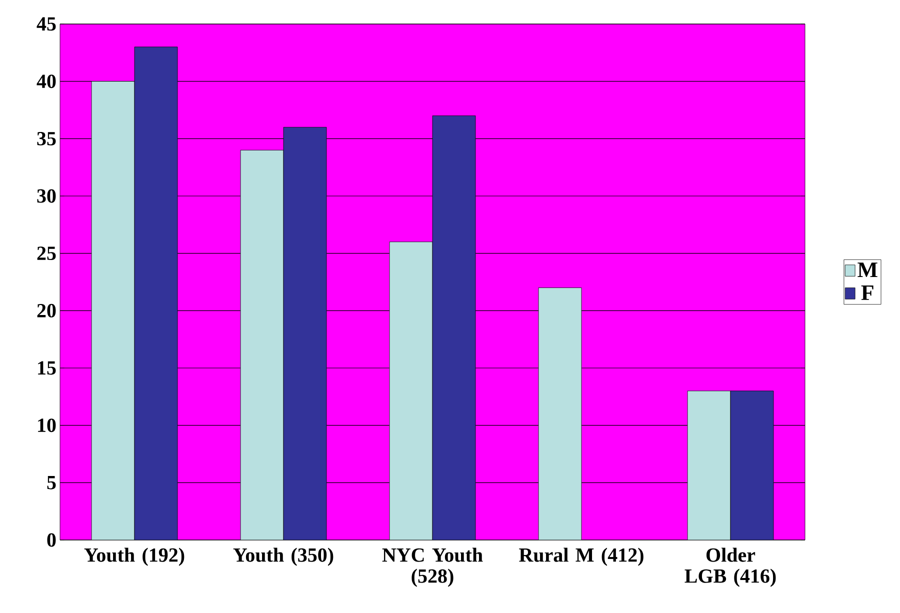 The height and width of the screenshot is (613, 900). Describe the element at coordinates (432, 567) in the screenshot. I see `x-tick-label: NYC Youth (528)` at that location.